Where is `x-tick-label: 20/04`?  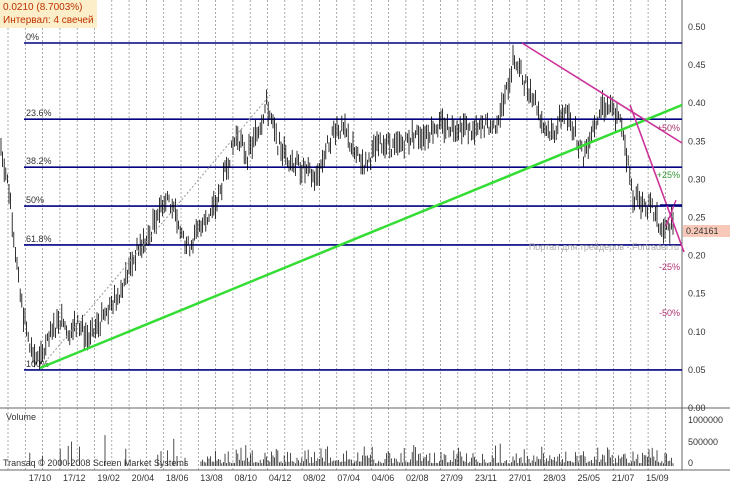 x-tick-label: 20/04 is located at coordinates (143, 478).